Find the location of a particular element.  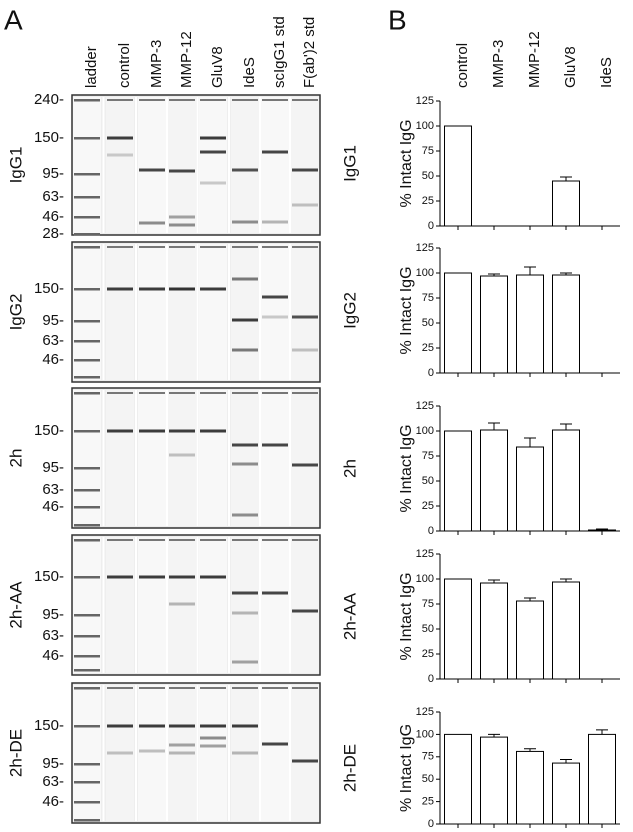

lane-label: MMP-12 is located at coordinates (186, 59).